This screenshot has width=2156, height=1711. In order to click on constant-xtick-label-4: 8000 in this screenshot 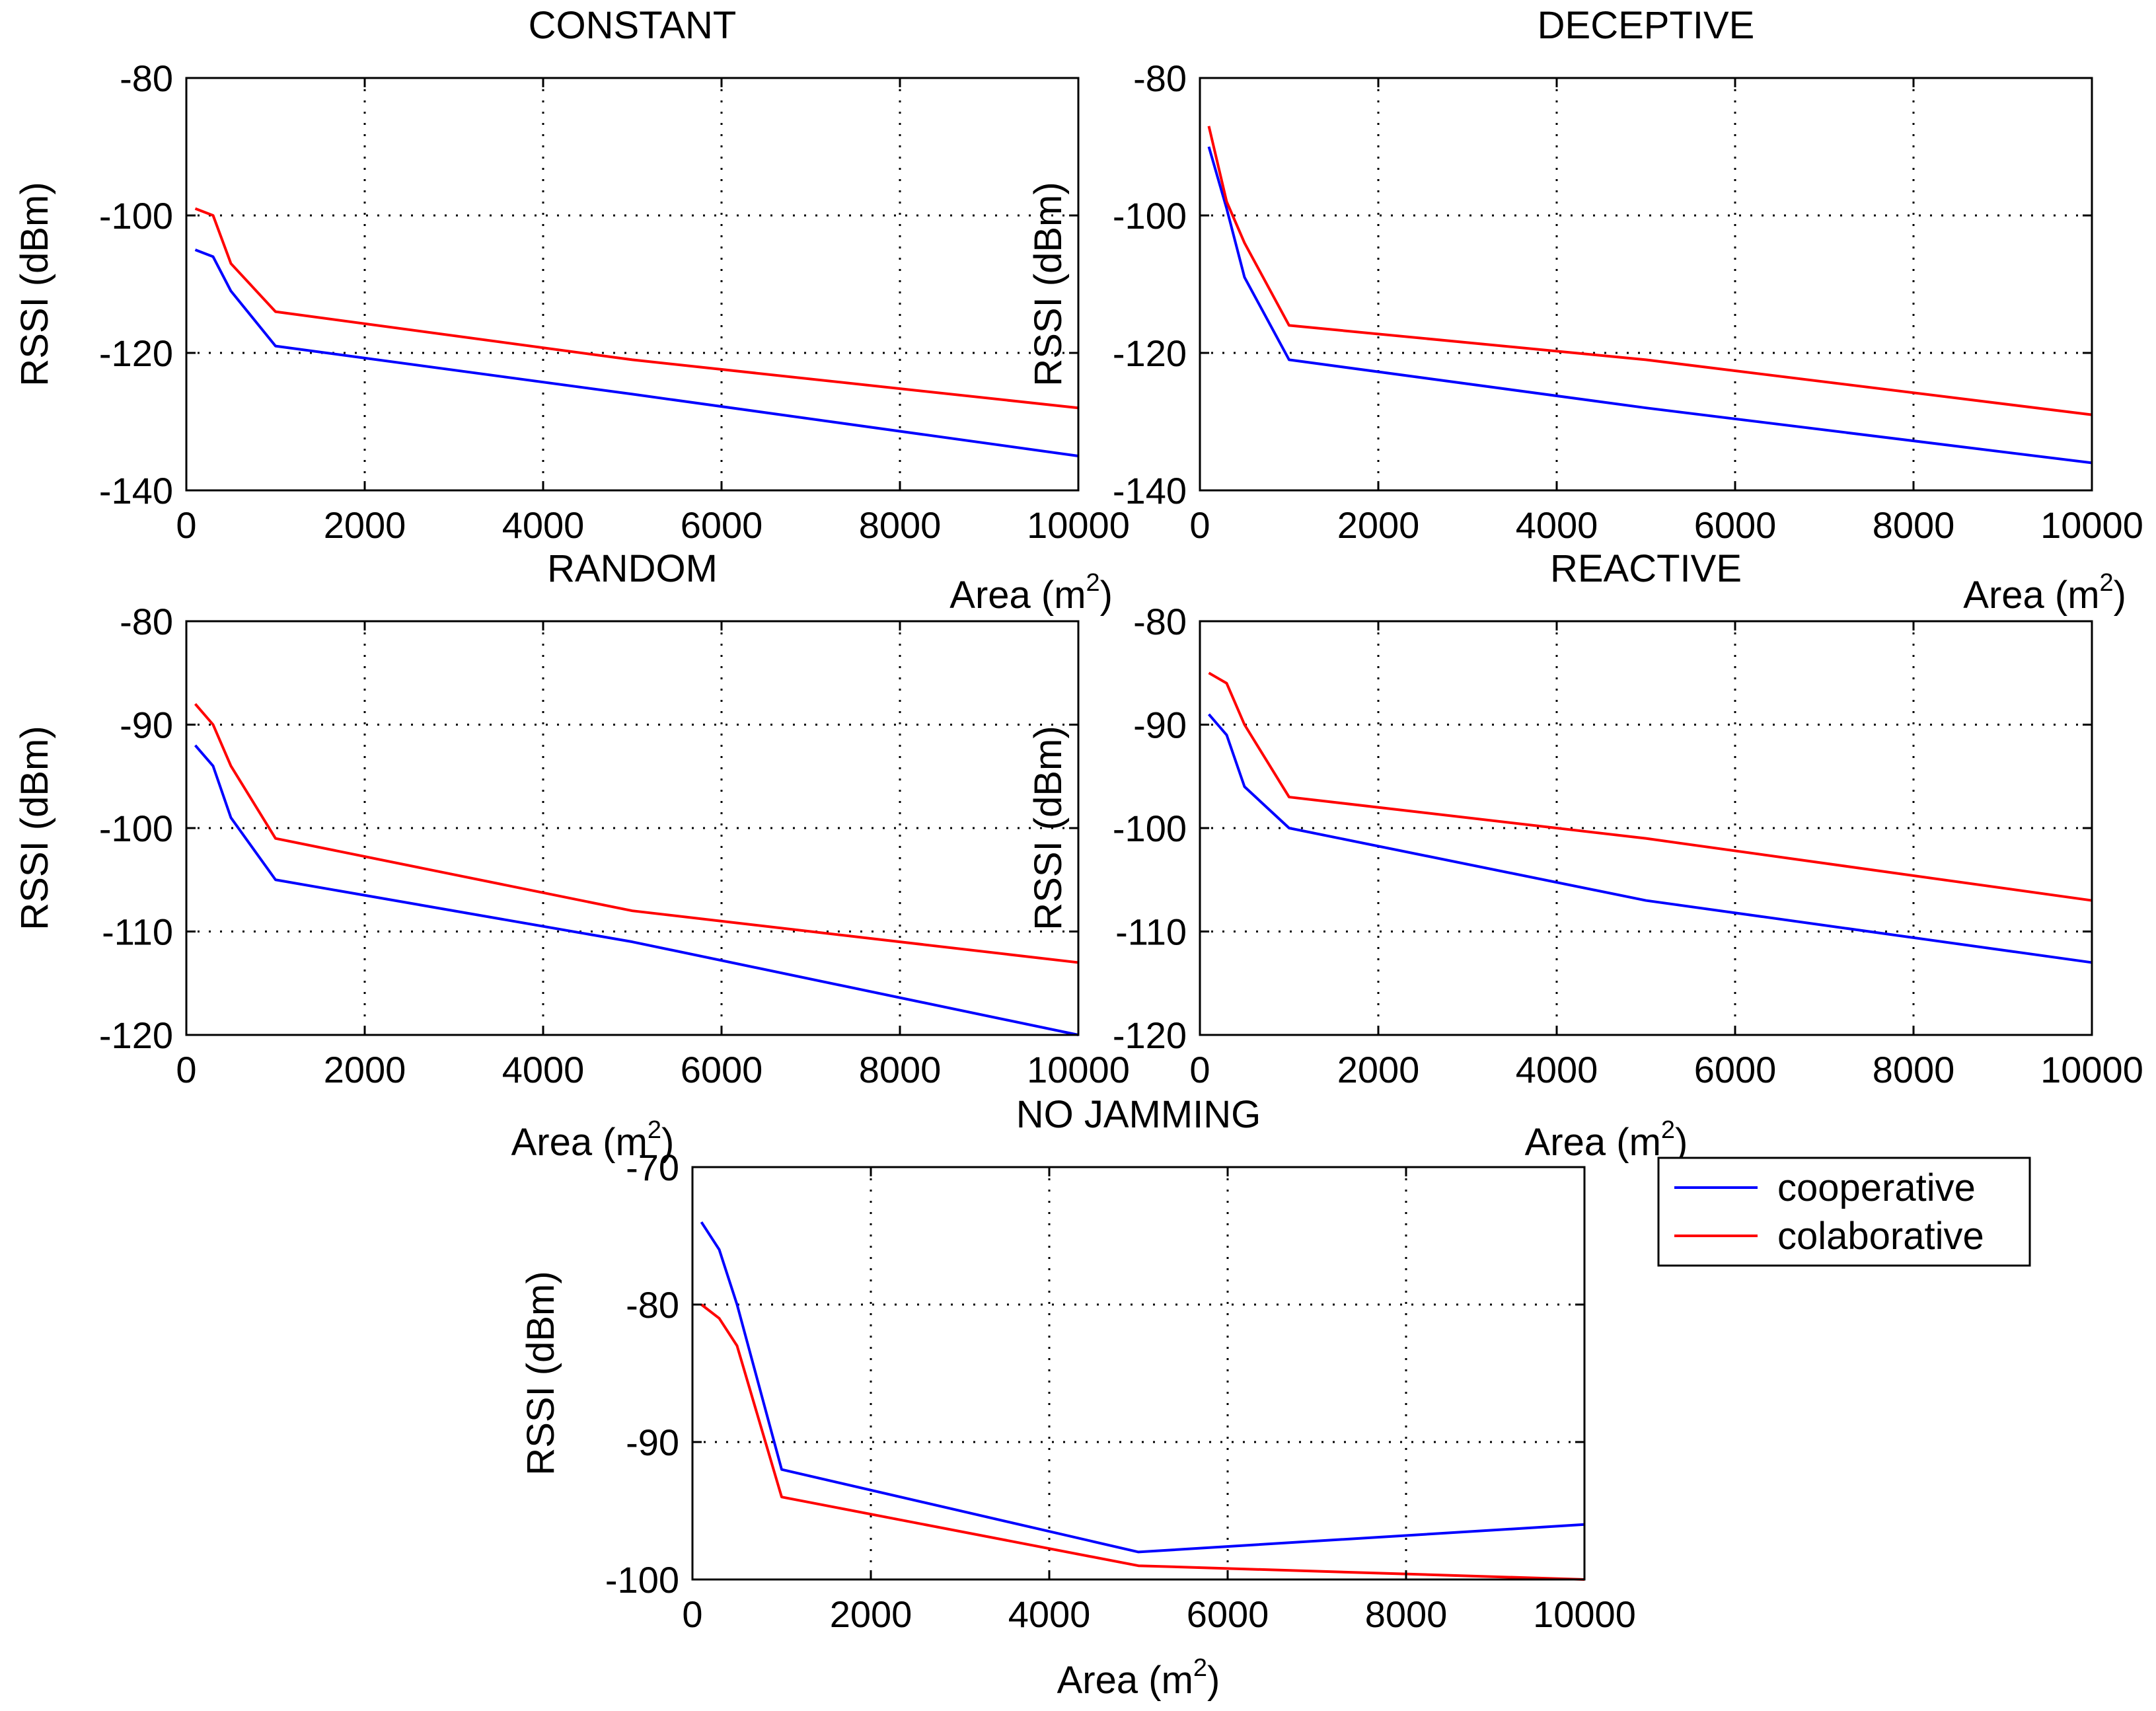, I will do `click(900, 525)`.